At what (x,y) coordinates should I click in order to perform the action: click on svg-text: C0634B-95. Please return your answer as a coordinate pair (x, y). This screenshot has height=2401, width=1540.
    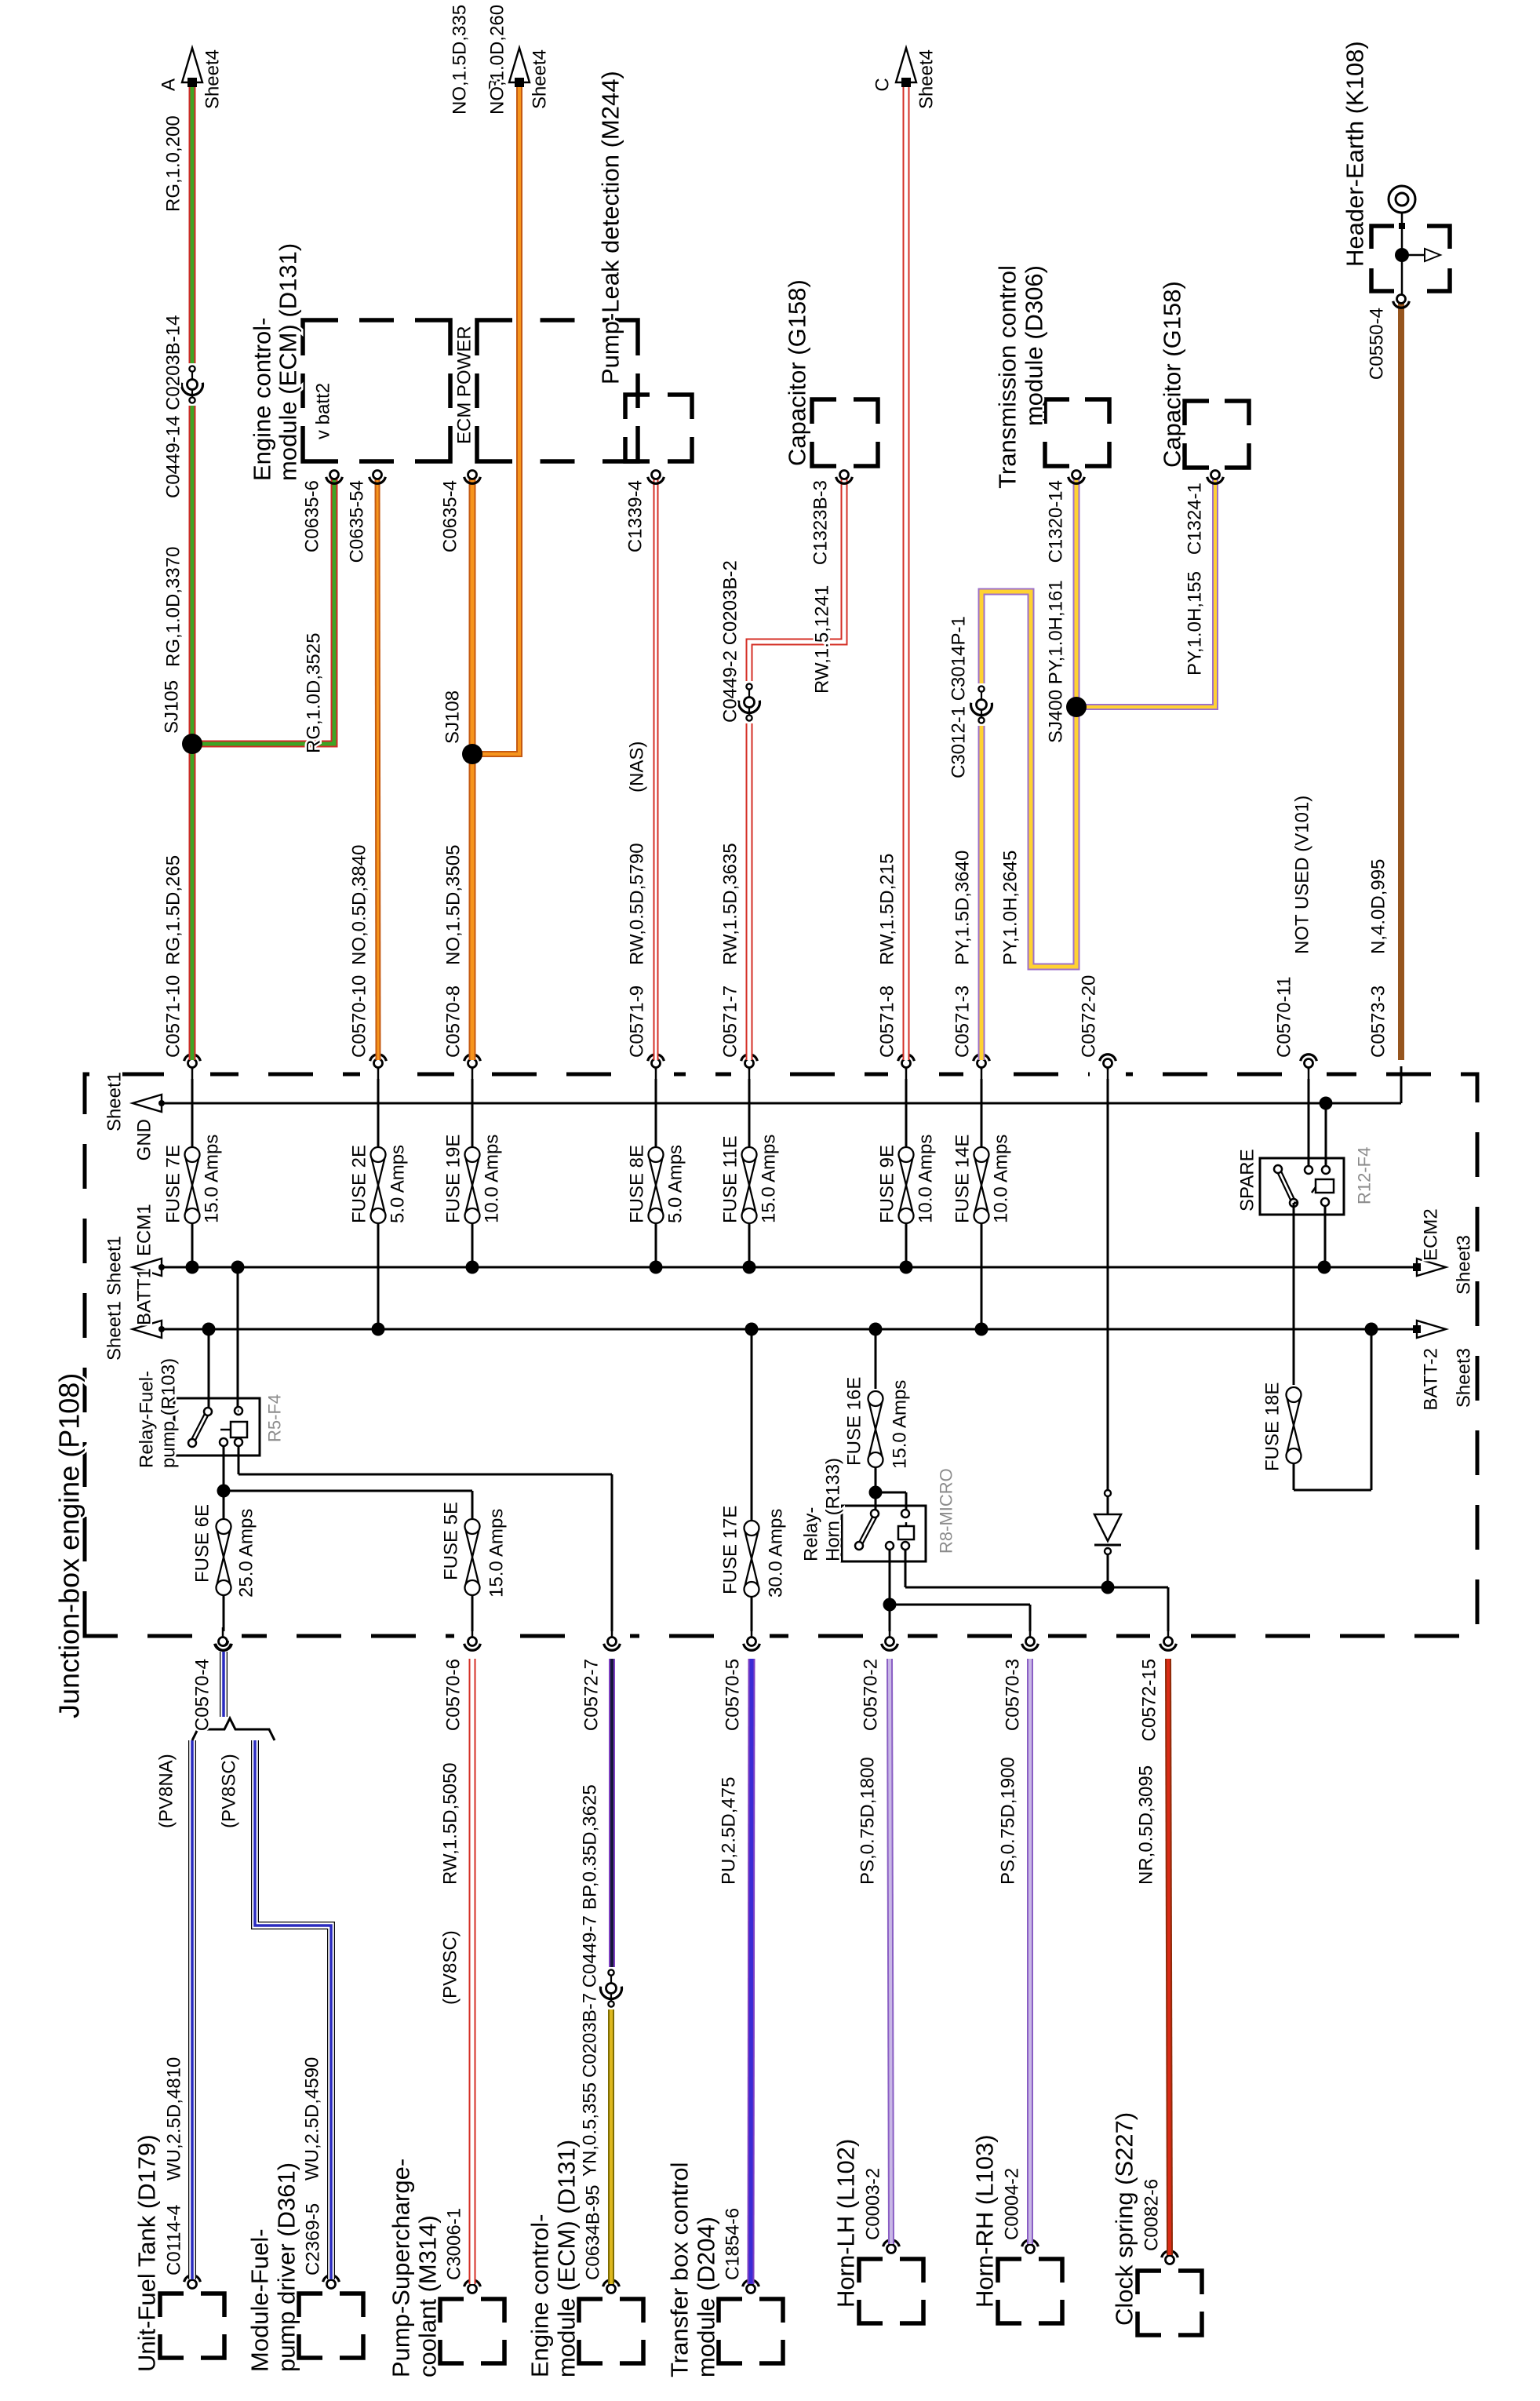
    Looking at the image, I should click on (593, 2232).